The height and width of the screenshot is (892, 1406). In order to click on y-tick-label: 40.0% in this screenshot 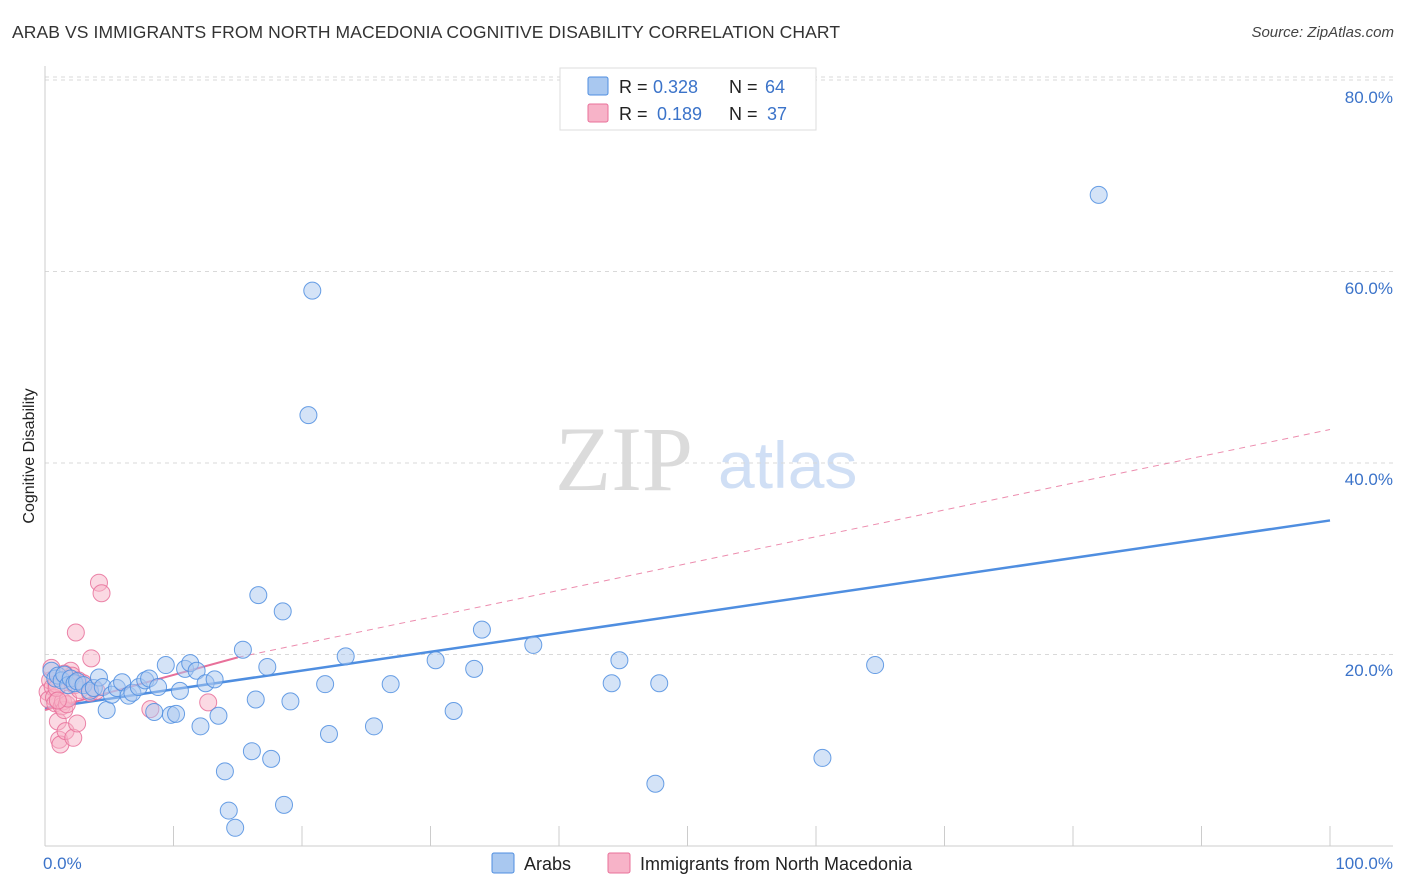, I will do `click(1369, 479)`.